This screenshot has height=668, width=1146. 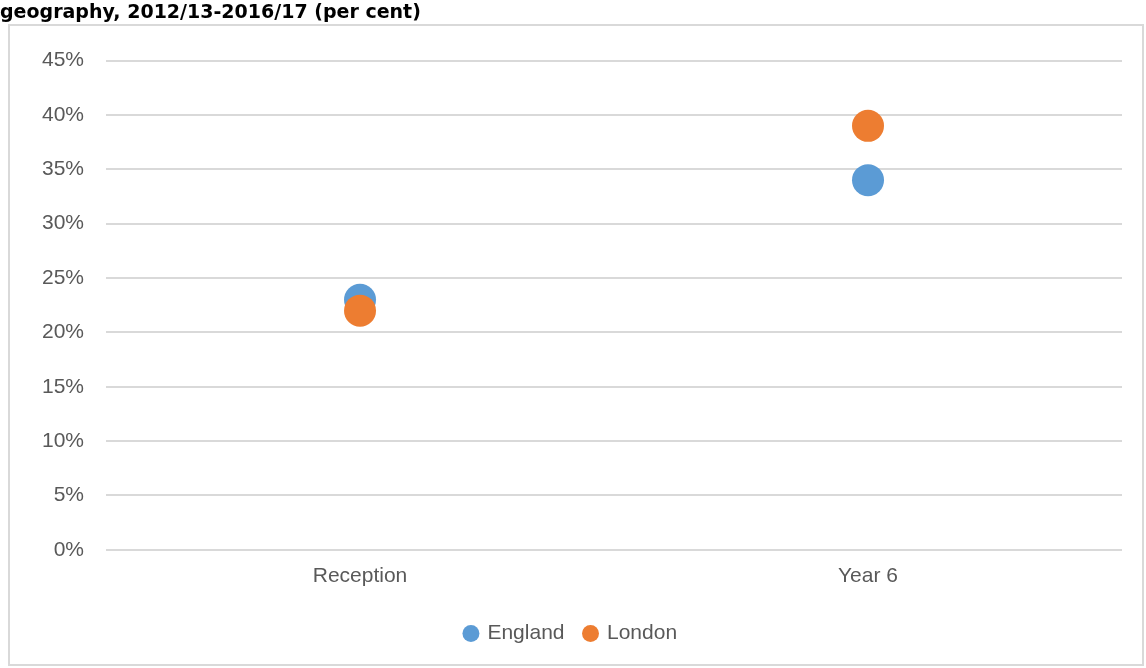 What do you see at coordinates (63, 331) in the screenshot?
I see `y-tick-label: 20%` at bounding box center [63, 331].